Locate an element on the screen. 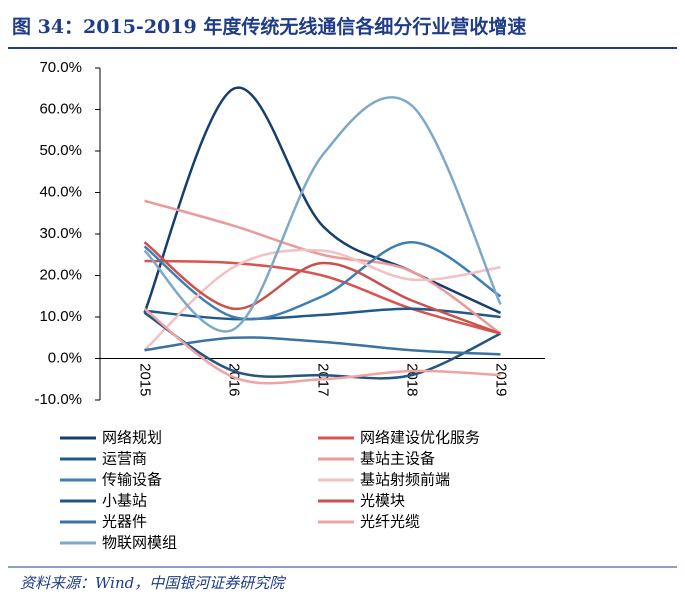 This screenshot has width=685, height=604. y-tick-label: 0.0% is located at coordinates (65, 357).